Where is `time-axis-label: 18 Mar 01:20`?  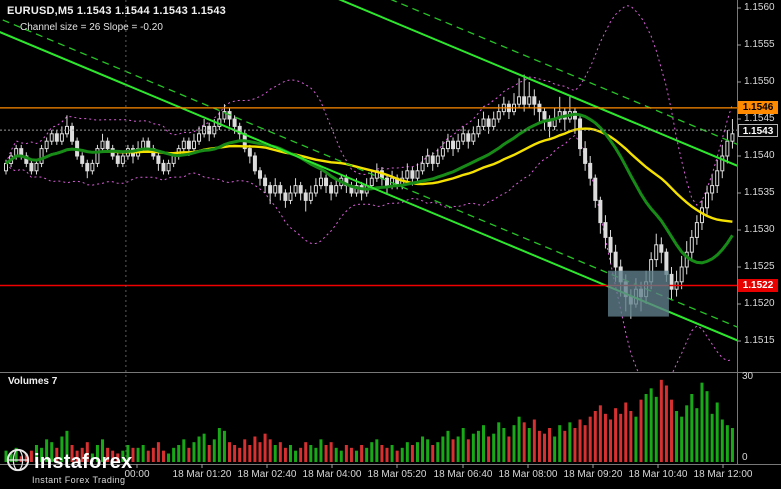
time-axis-label: 18 Mar 01:20 is located at coordinates (202, 474).